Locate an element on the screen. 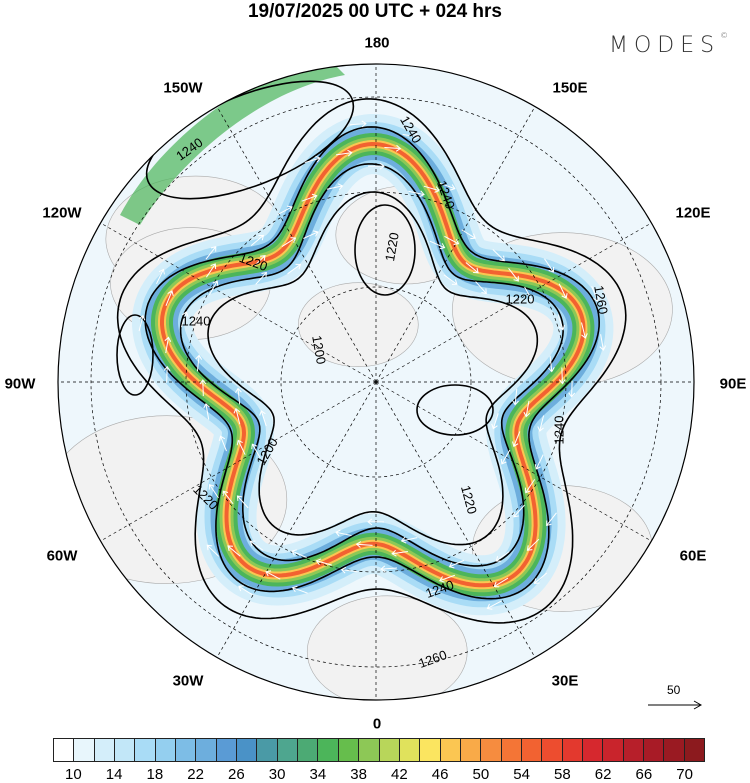 The image size is (750, 783). longitude-label: 60E is located at coordinates (693, 556).